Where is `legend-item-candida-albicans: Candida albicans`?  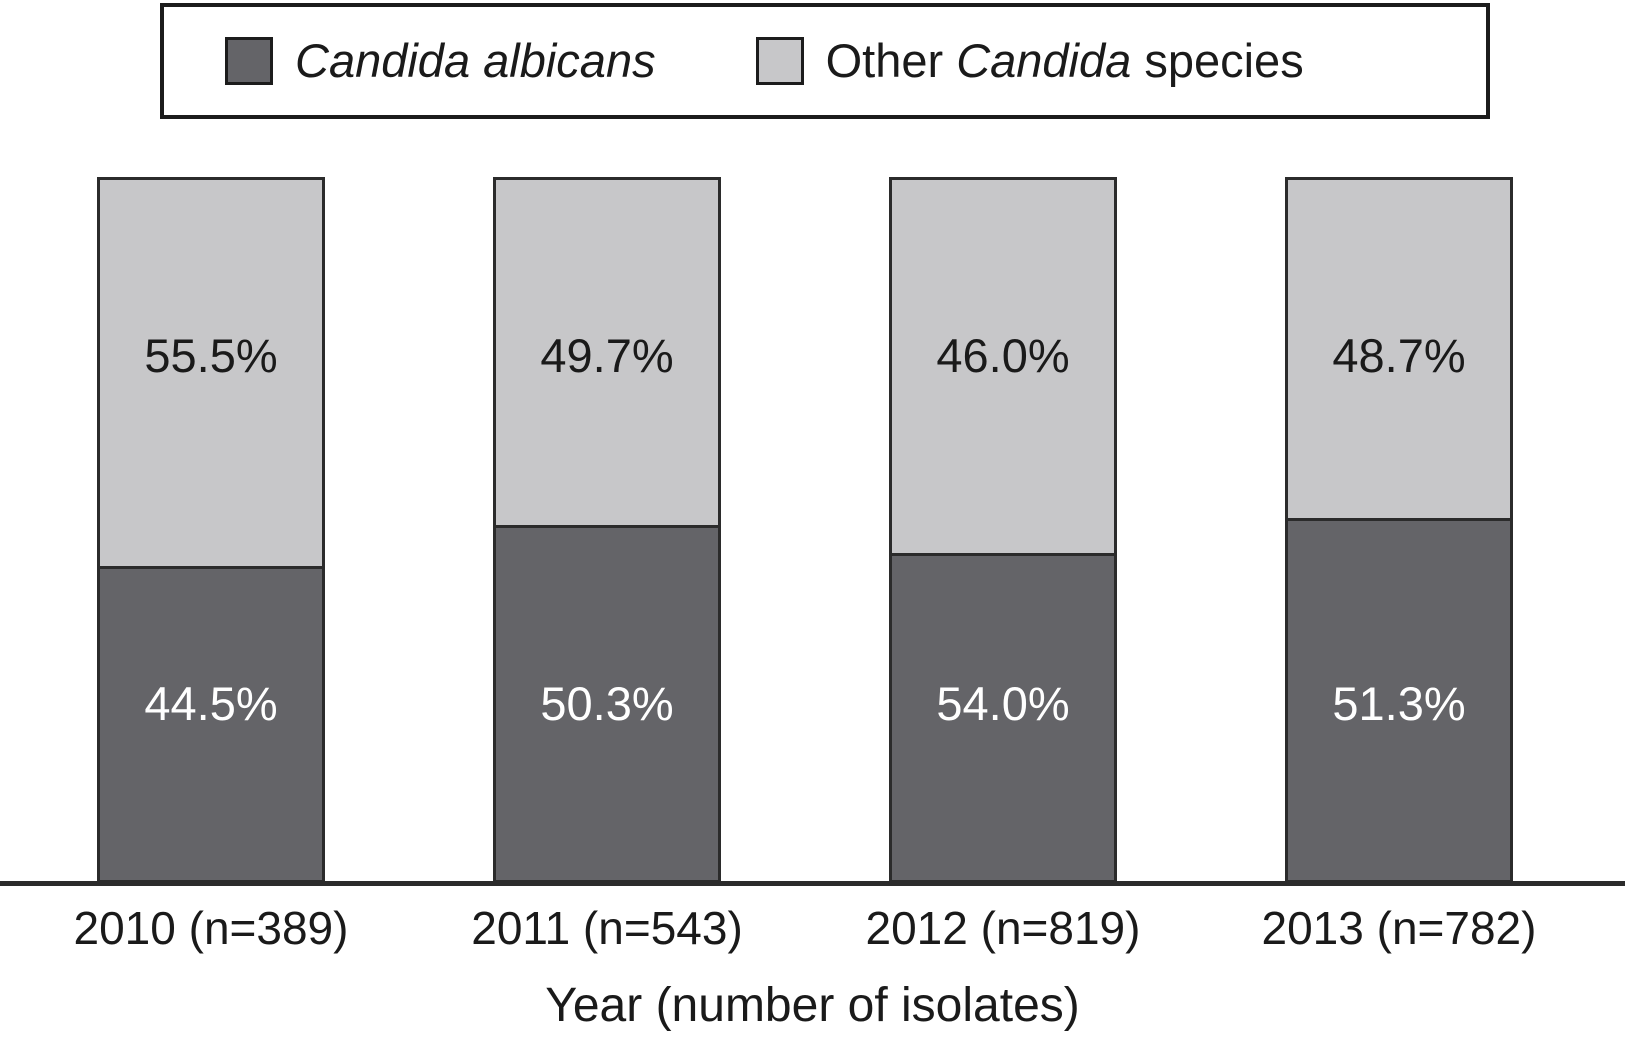
legend-item-candida-albicans: Candida albicans is located at coordinates (440, 61).